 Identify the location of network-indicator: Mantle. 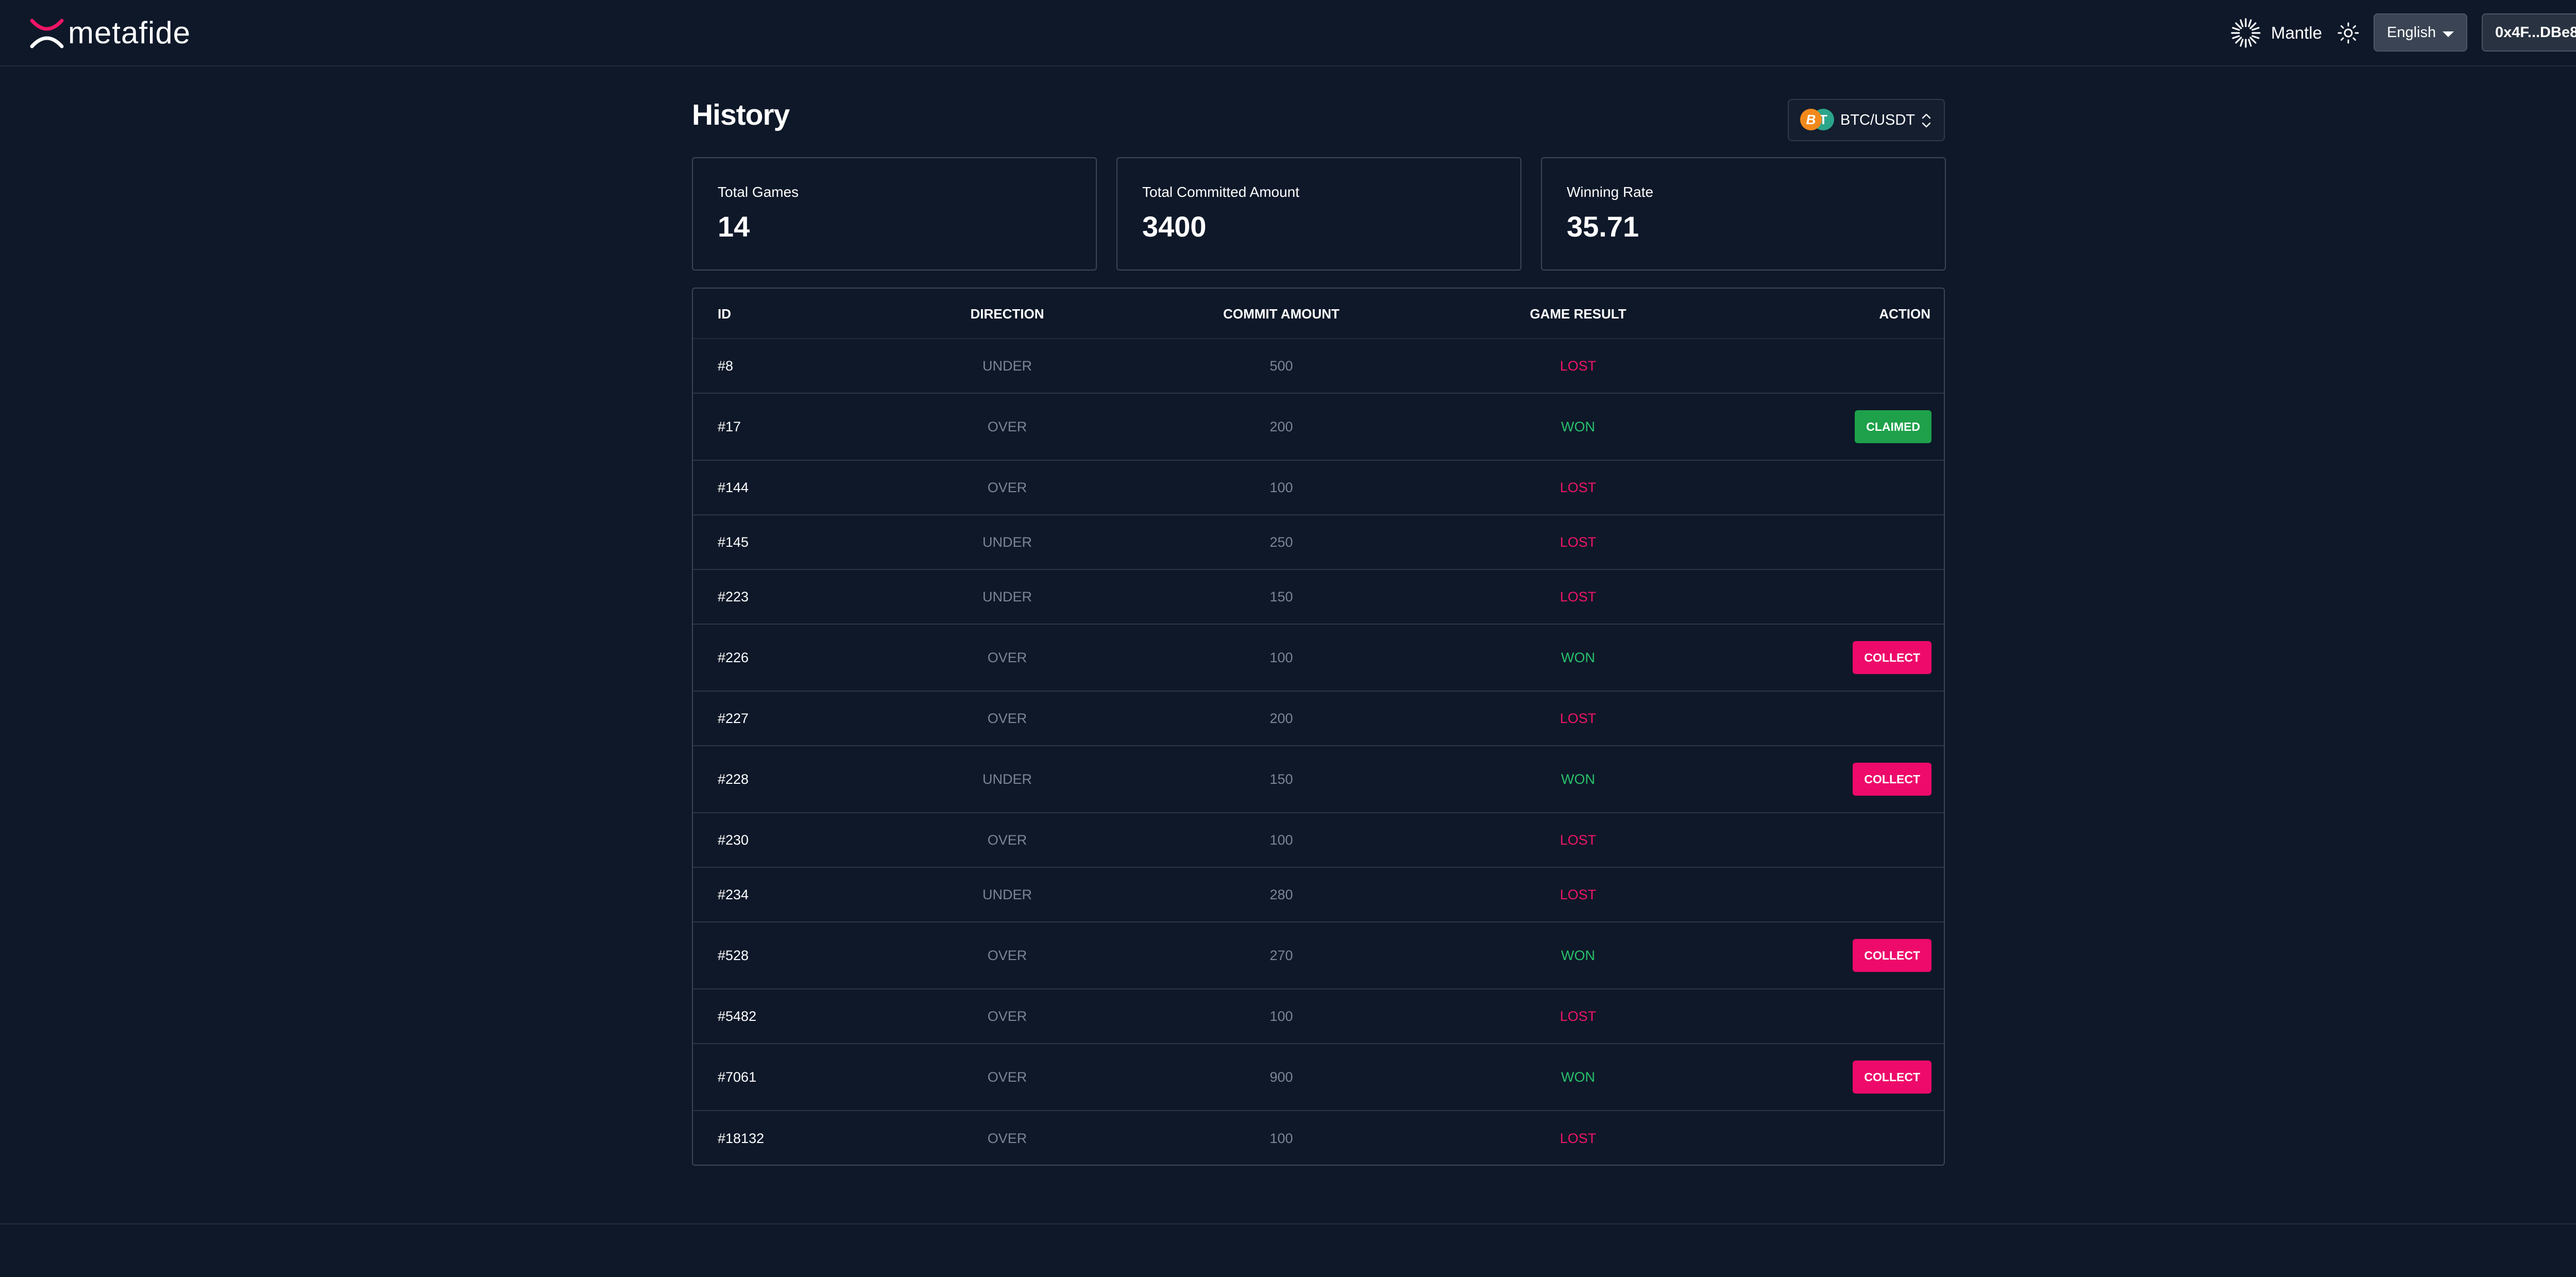
(2276, 33).